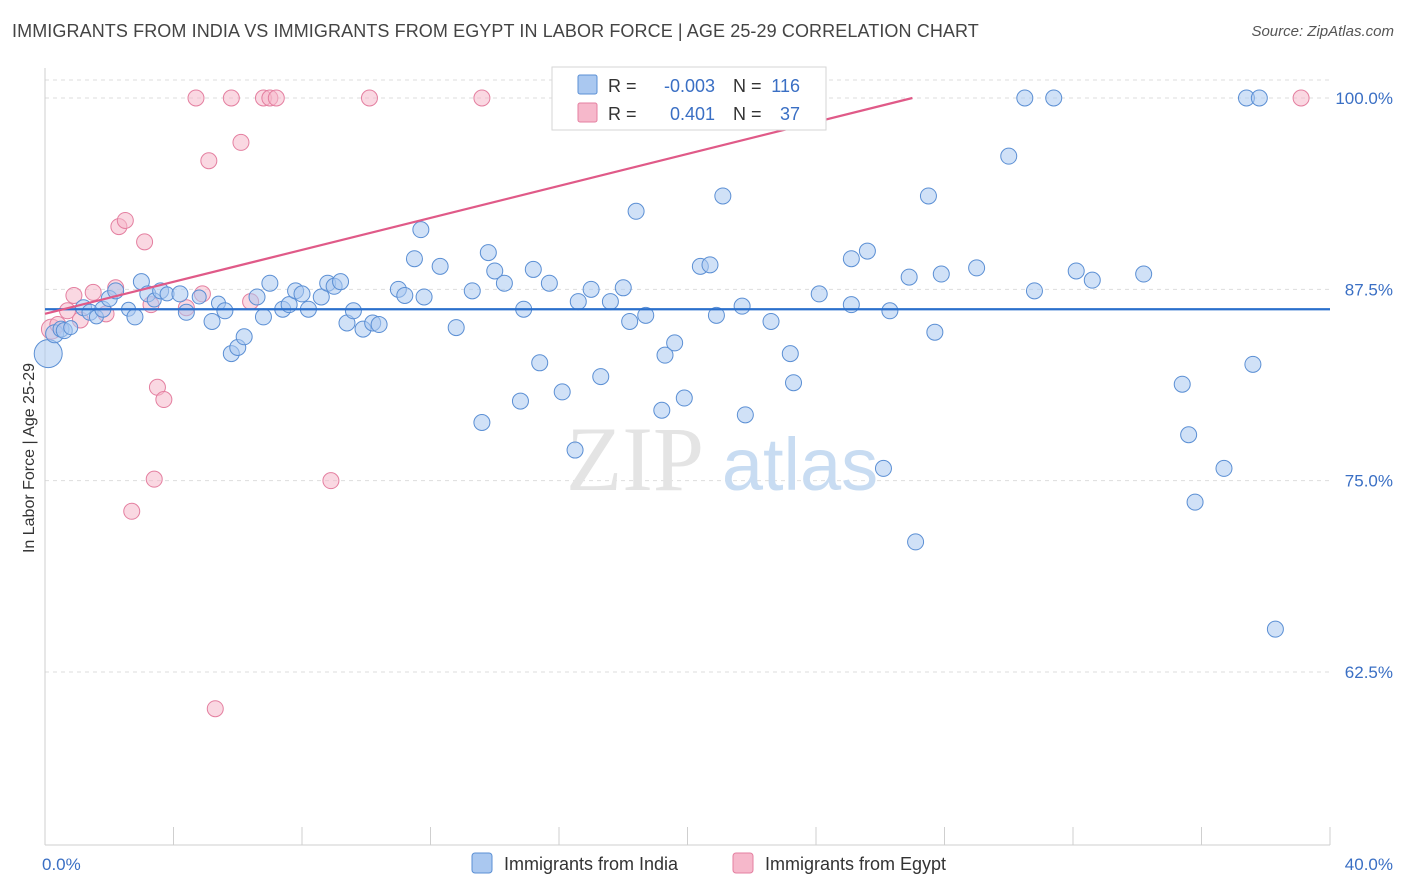 Image resolution: width=1406 pixels, height=892 pixels. I want to click on y-tick-label-1: 75.0%, so click(1369, 481).